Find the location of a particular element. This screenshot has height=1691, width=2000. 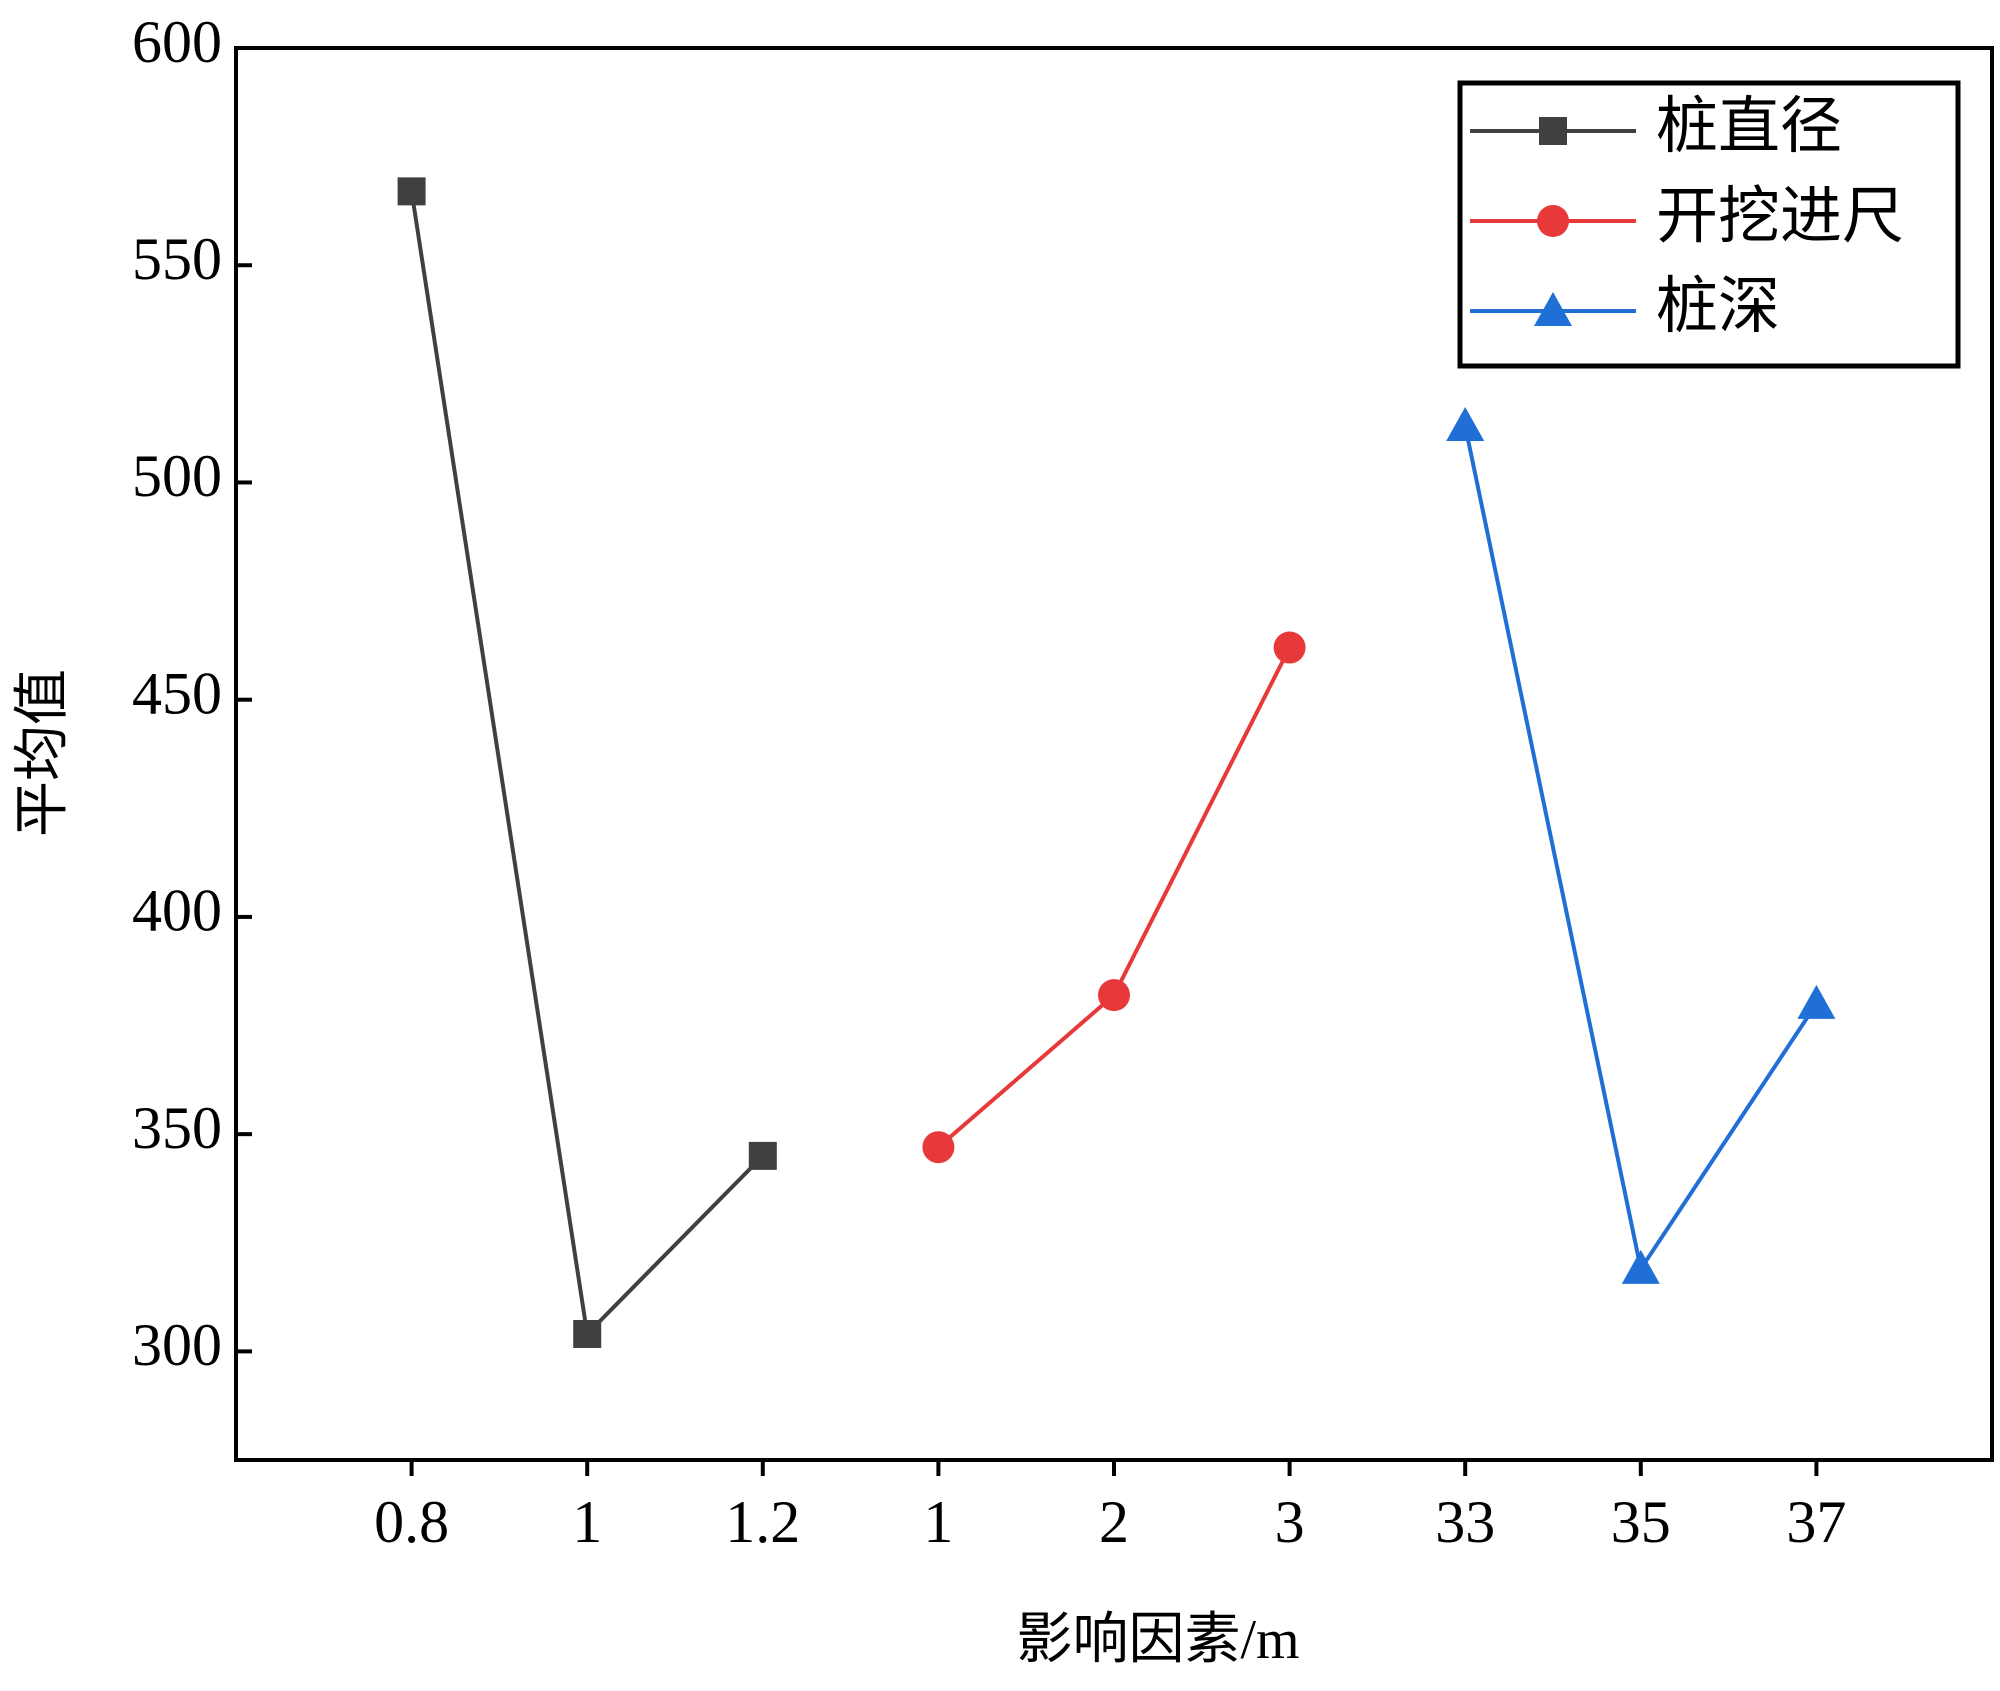

y-tick-label: 350 is located at coordinates (177, 1128).